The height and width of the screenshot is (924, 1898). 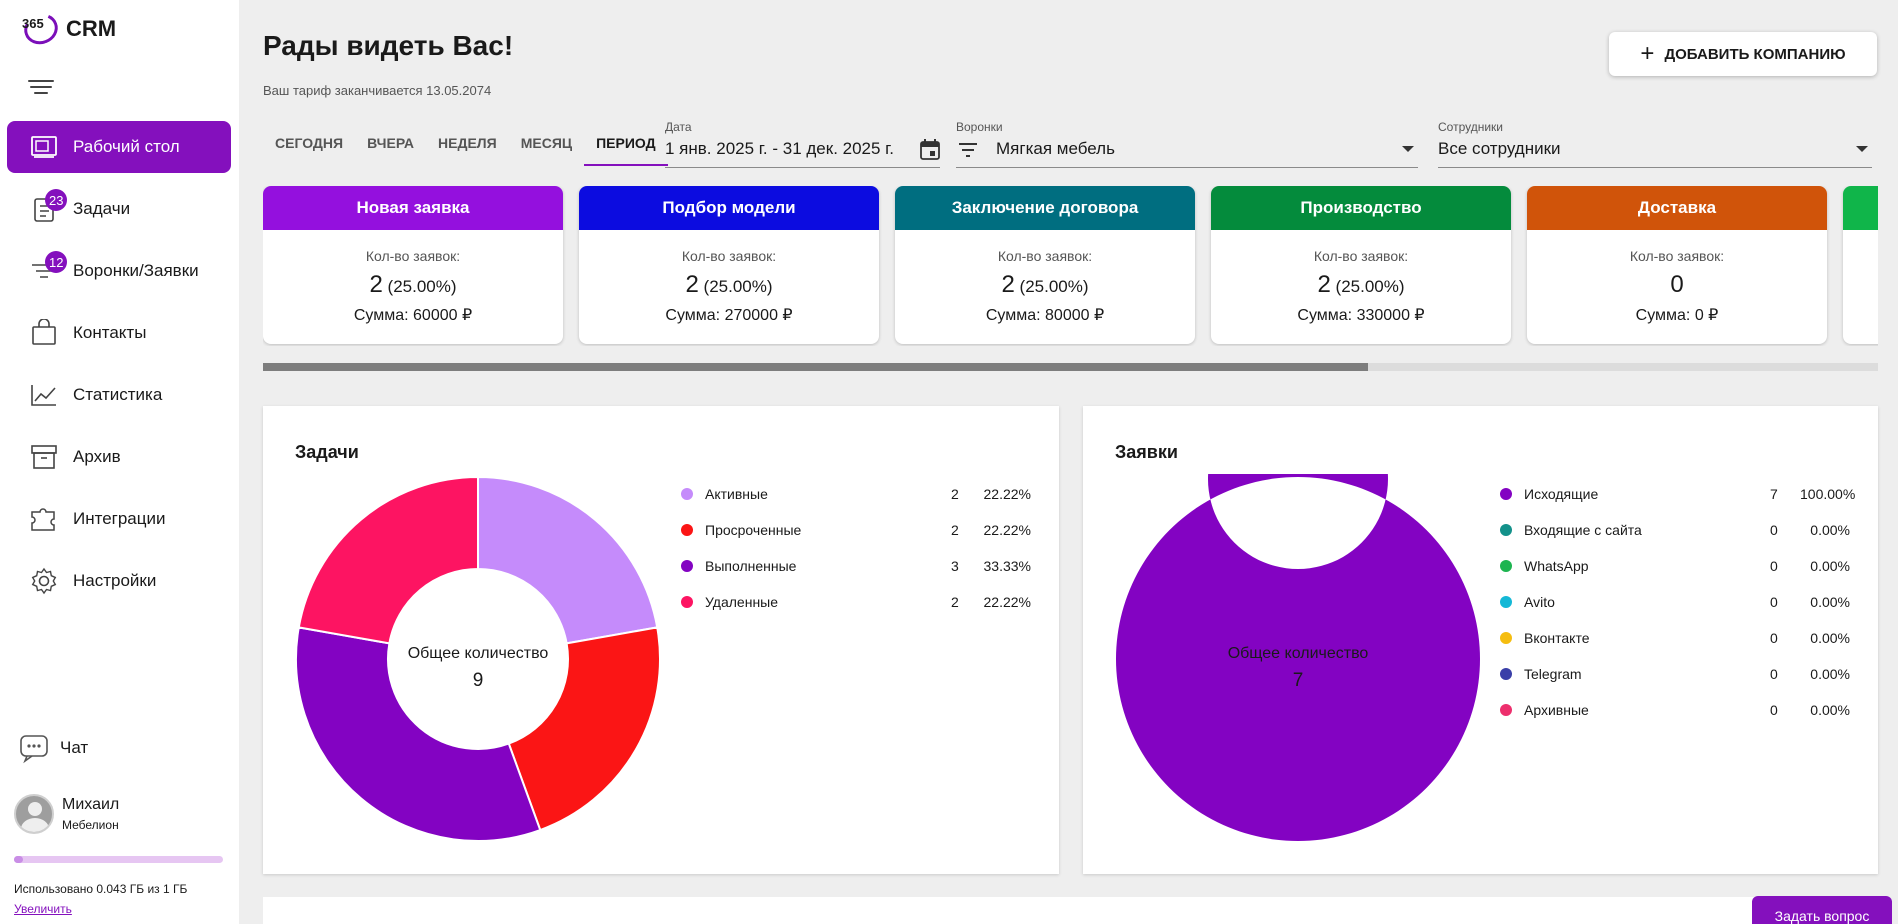 I want to click on tasks-badge: 23, so click(x=56, y=200).